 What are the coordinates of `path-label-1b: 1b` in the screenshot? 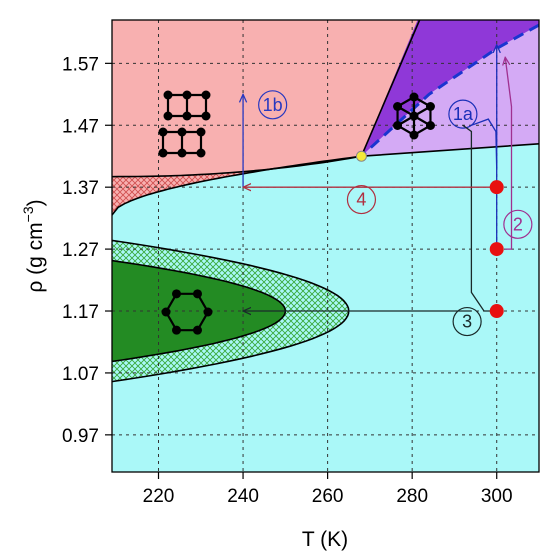 It's located at (273, 105).